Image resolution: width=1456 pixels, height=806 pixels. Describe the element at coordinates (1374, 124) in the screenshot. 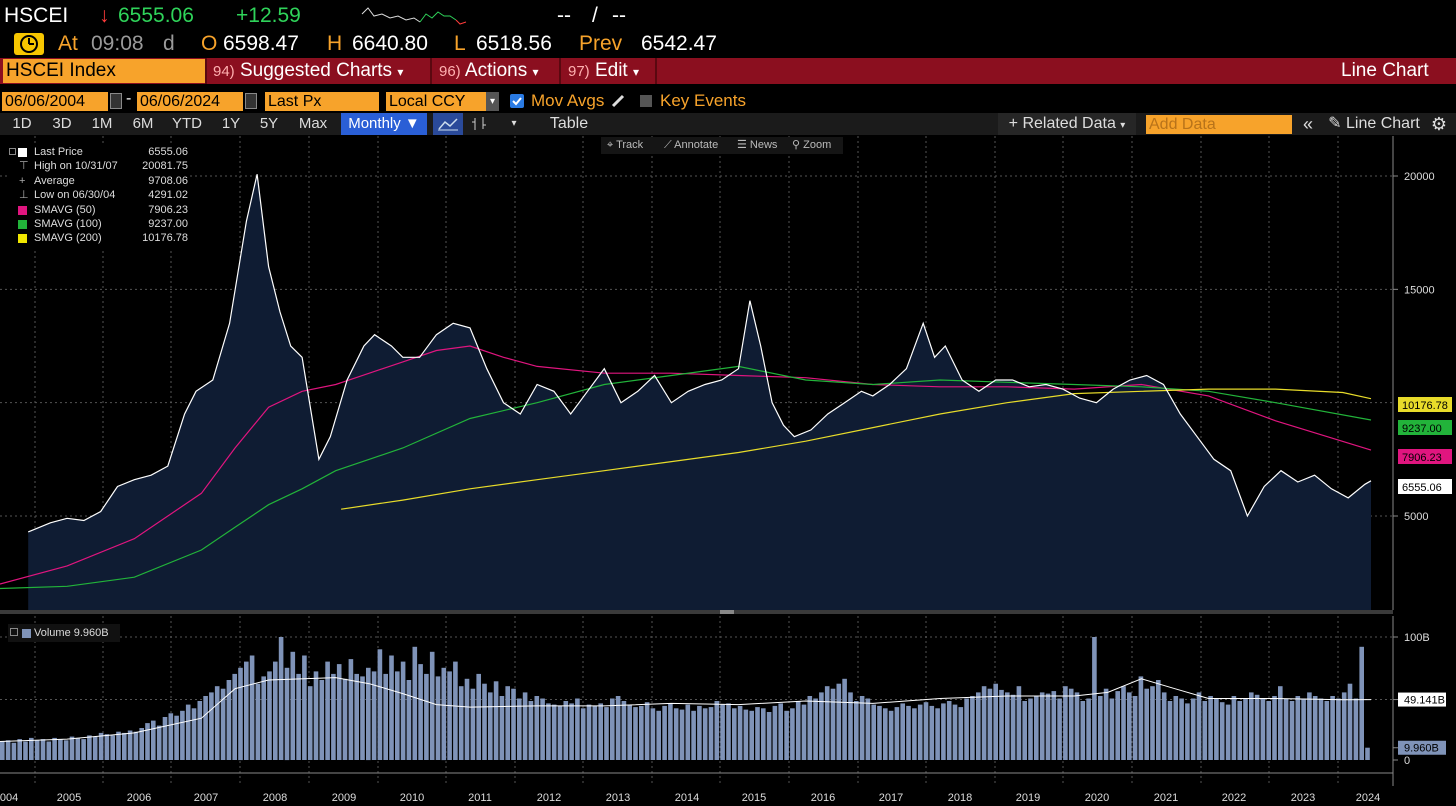

I see `chart-type-button: ✎ Line Chart` at that location.